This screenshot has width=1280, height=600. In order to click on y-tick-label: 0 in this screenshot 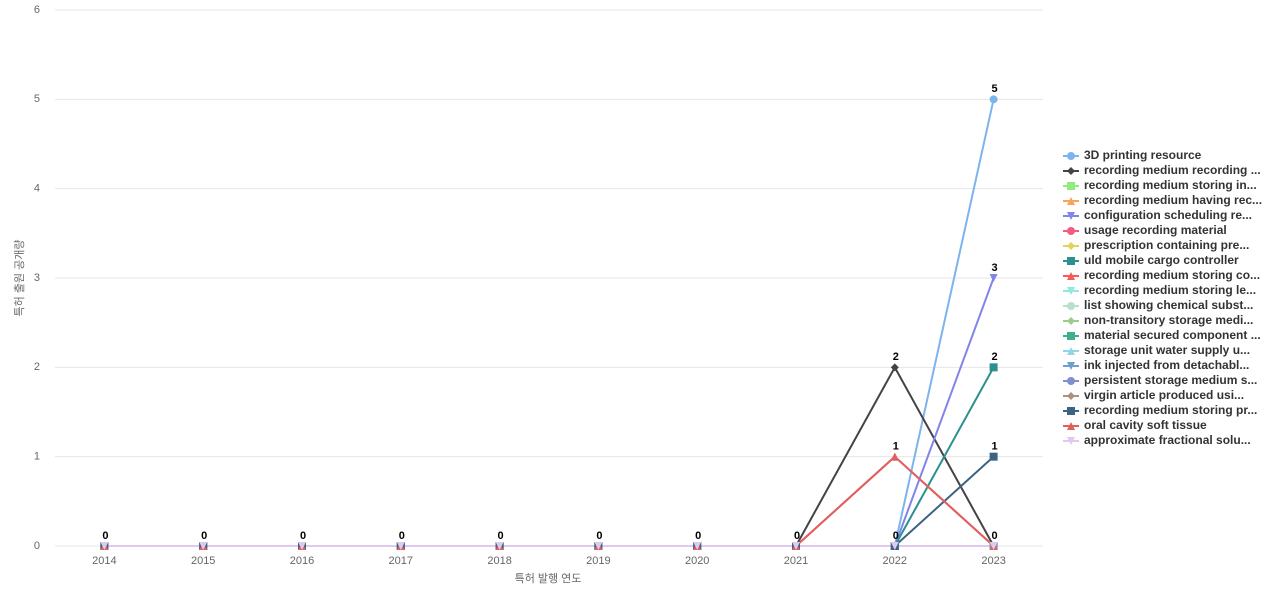, I will do `click(37, 546)`.